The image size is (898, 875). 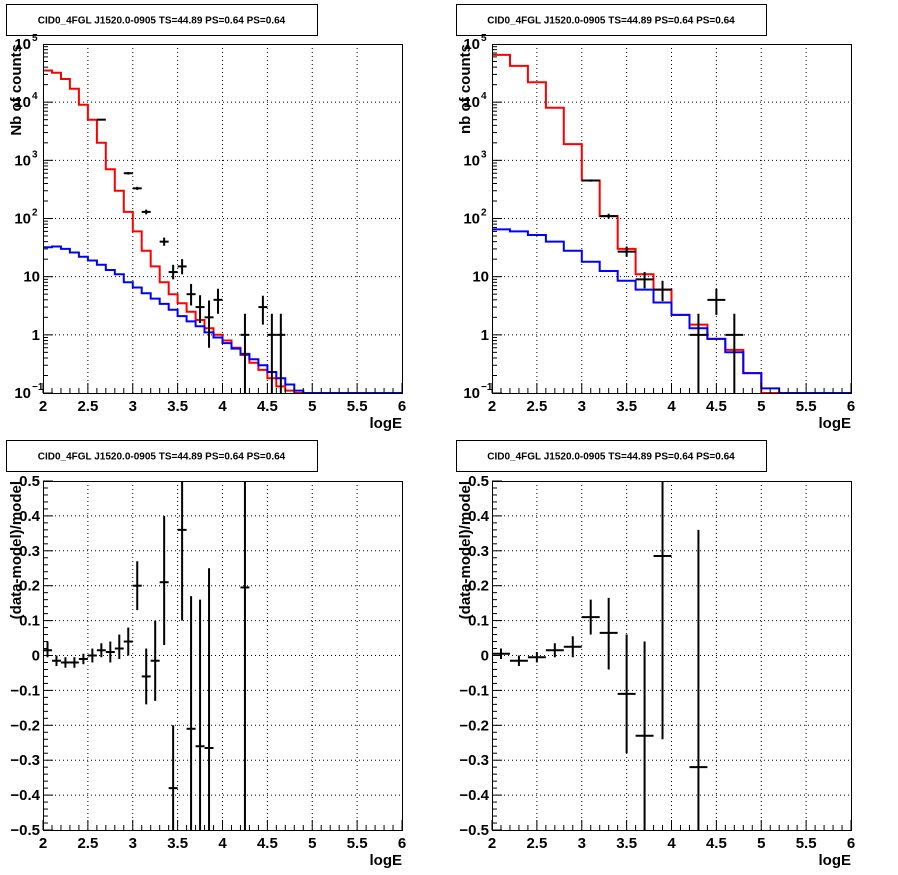 What do you see at coordinates (671, 406) in the screenshot?
I see `x-tick-label: 4` at bounding box center [671, 406].